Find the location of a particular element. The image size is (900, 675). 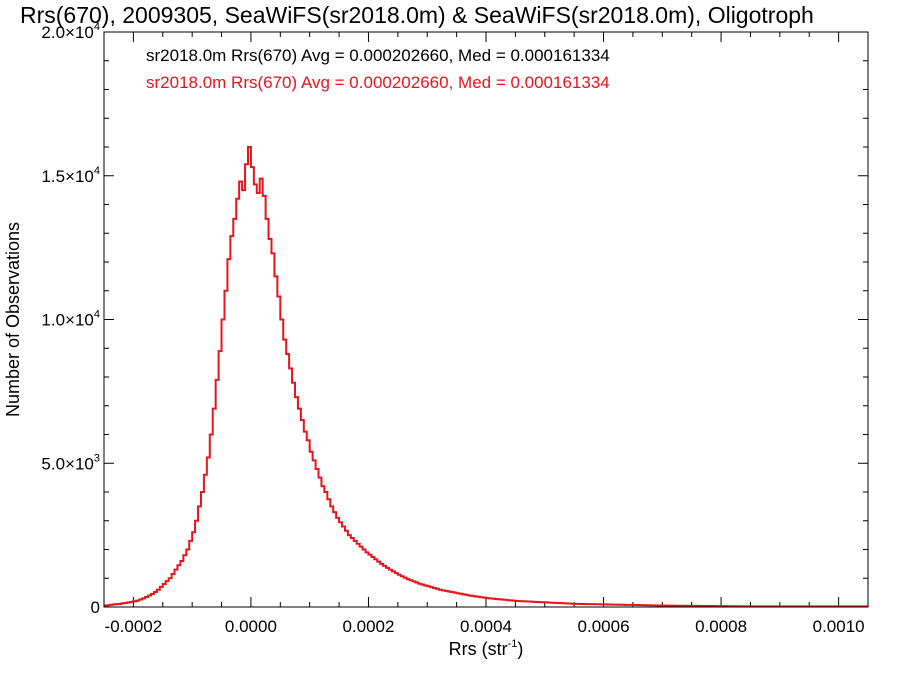

x-axis-label: Rrs (str-1) is located at coordinates (486, 648).